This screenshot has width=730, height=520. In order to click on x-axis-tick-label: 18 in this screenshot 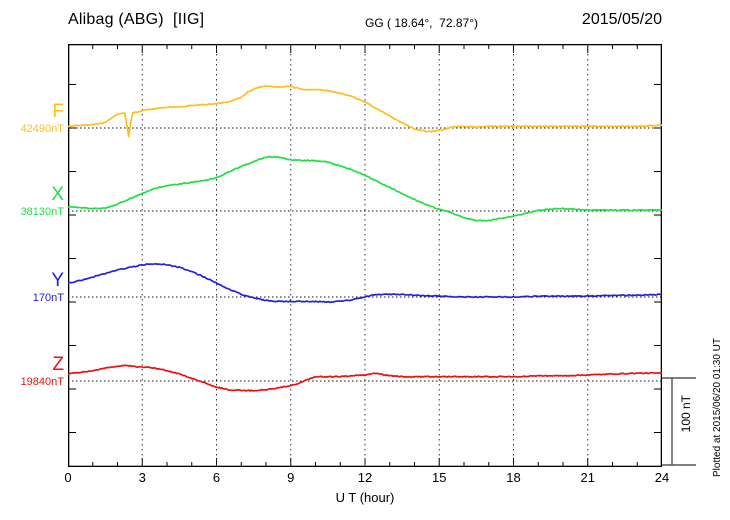, I will do `click(513, 477)`.